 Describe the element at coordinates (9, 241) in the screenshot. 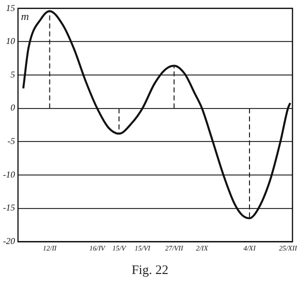

I see `y-tick-label: -20` at that location.